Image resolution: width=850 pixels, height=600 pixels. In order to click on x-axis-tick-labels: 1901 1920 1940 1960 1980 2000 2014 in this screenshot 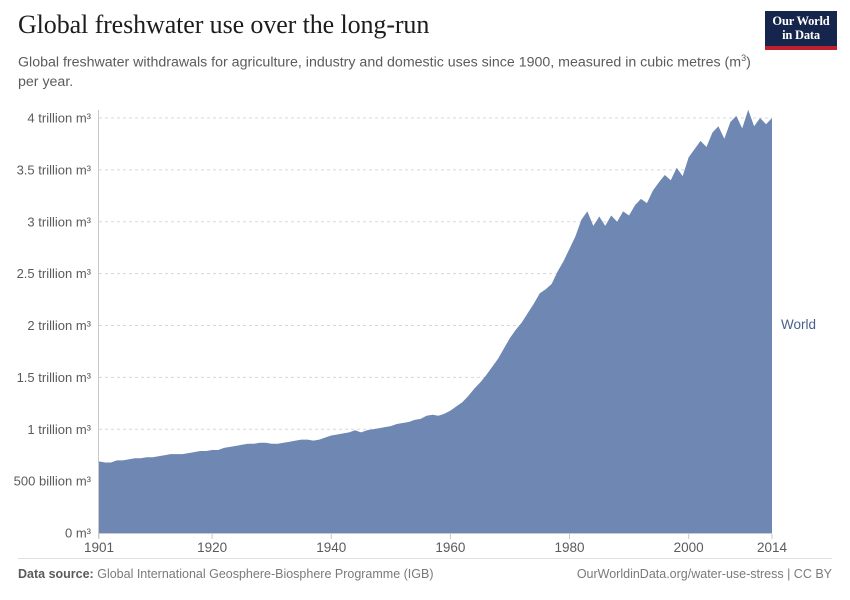, I will do `click(436, 547)`.